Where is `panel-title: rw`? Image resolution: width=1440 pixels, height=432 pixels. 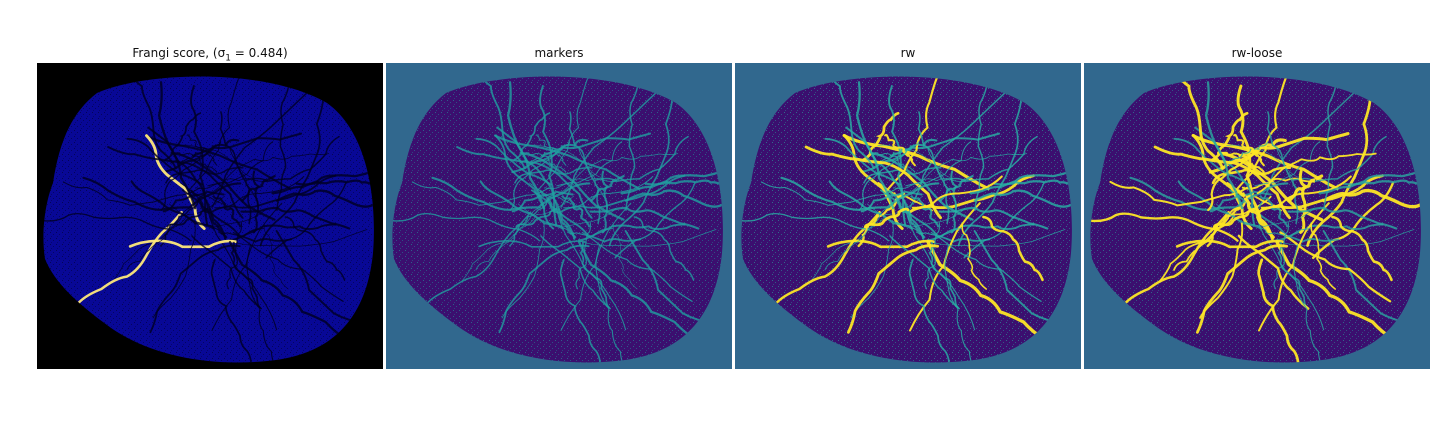 panel-title: rw is located at coordinates (908, 53).